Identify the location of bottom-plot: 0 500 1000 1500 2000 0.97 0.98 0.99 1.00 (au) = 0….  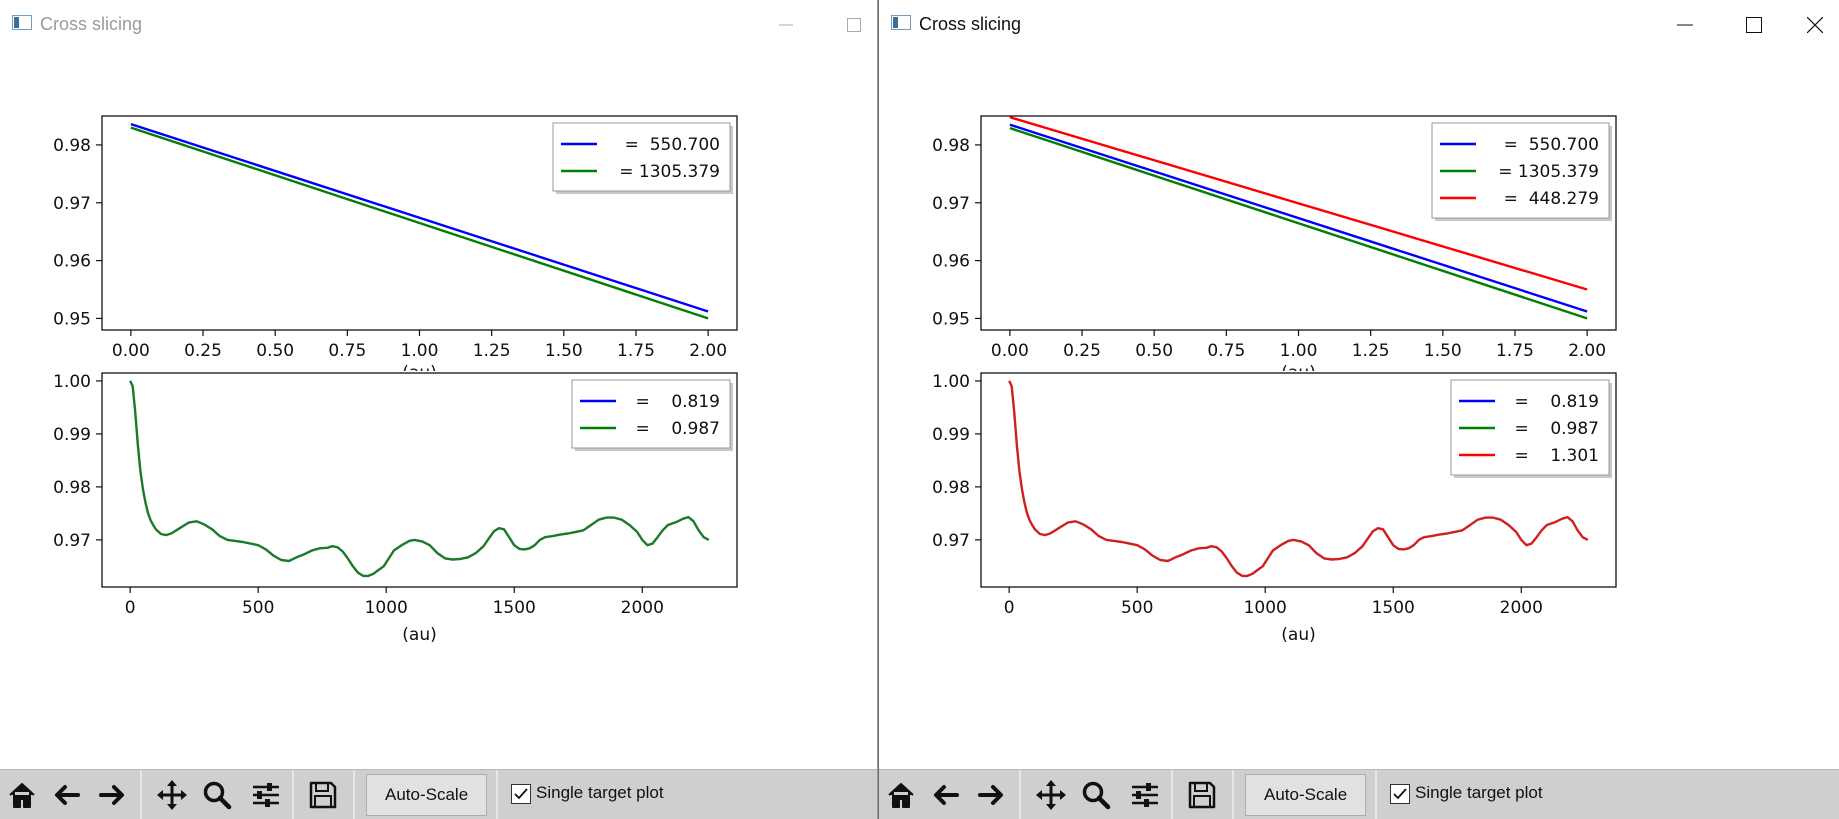
(1274, 508).